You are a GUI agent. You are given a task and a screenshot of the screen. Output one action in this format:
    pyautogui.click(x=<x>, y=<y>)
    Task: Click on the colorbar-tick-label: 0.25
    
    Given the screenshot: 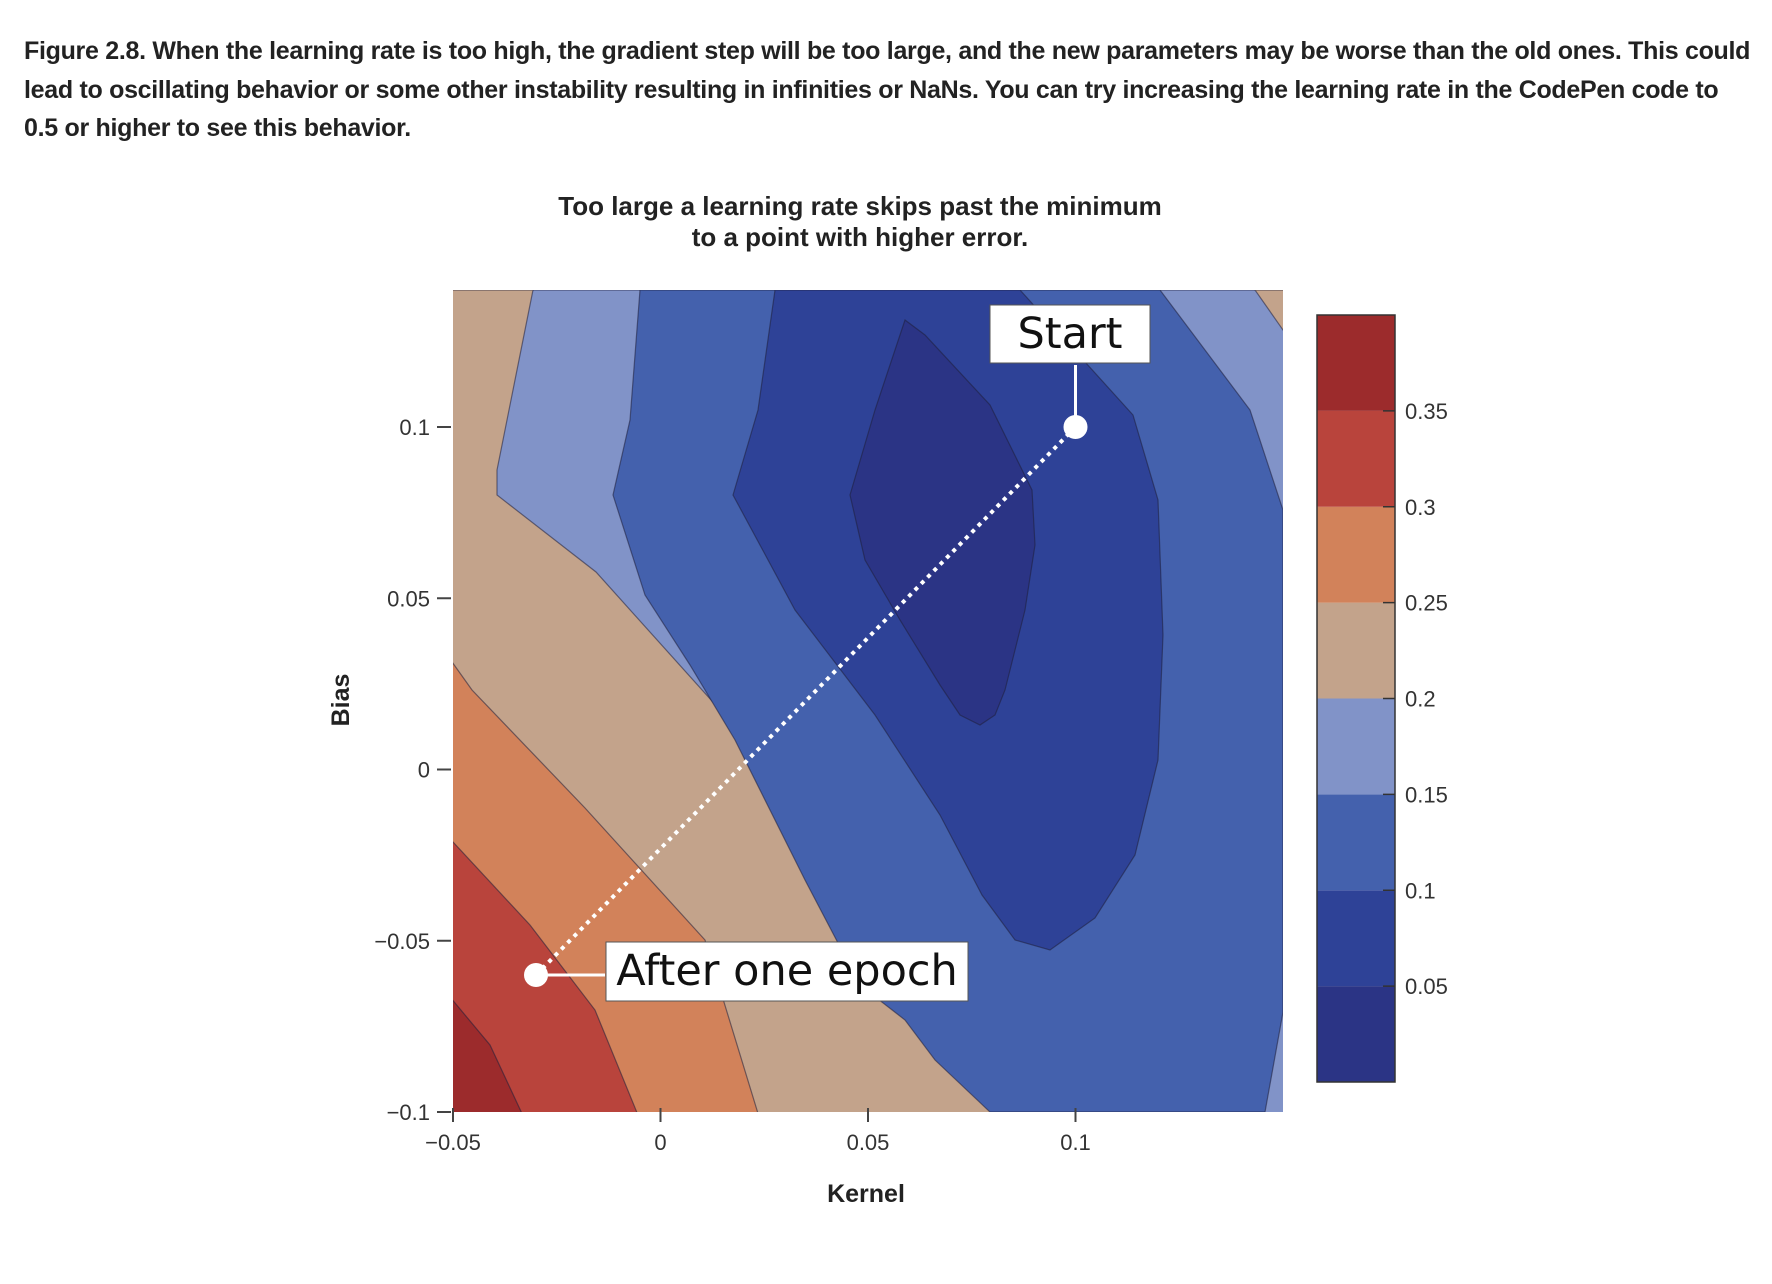 What is the action you would take?
    pyautogui.click(x=1426, y=603)
    